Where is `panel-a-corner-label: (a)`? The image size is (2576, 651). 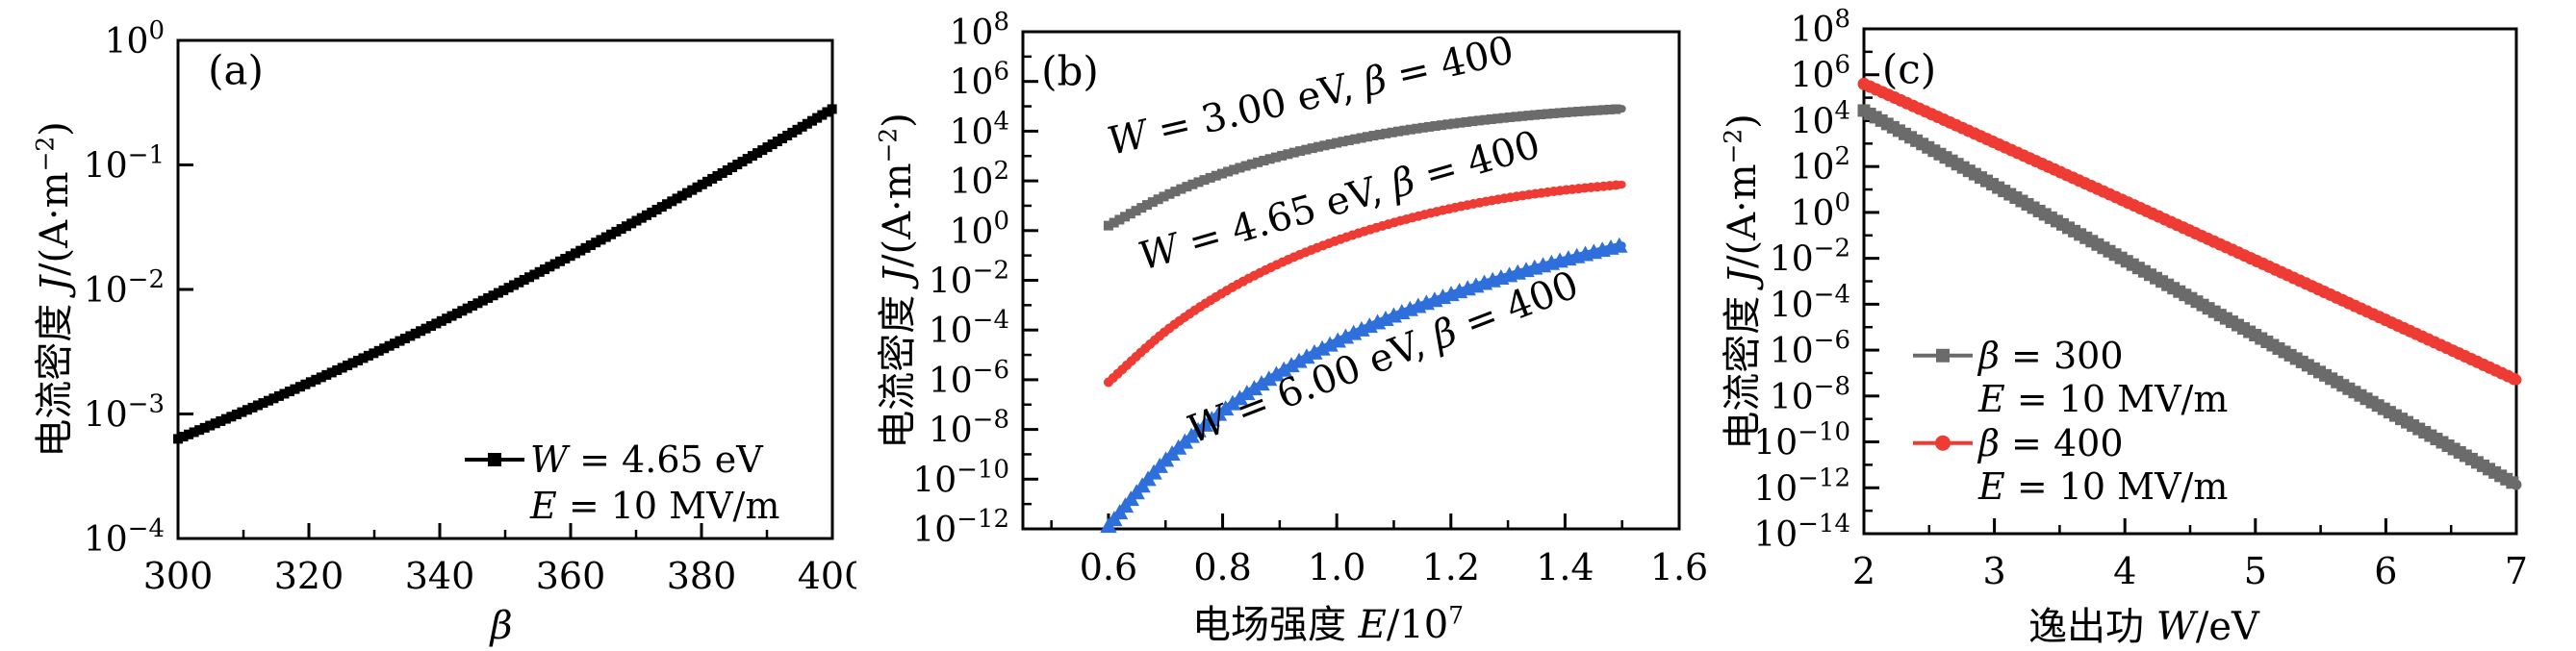
panel-a-corner-label: (a) is located at coordinates (236, 70).